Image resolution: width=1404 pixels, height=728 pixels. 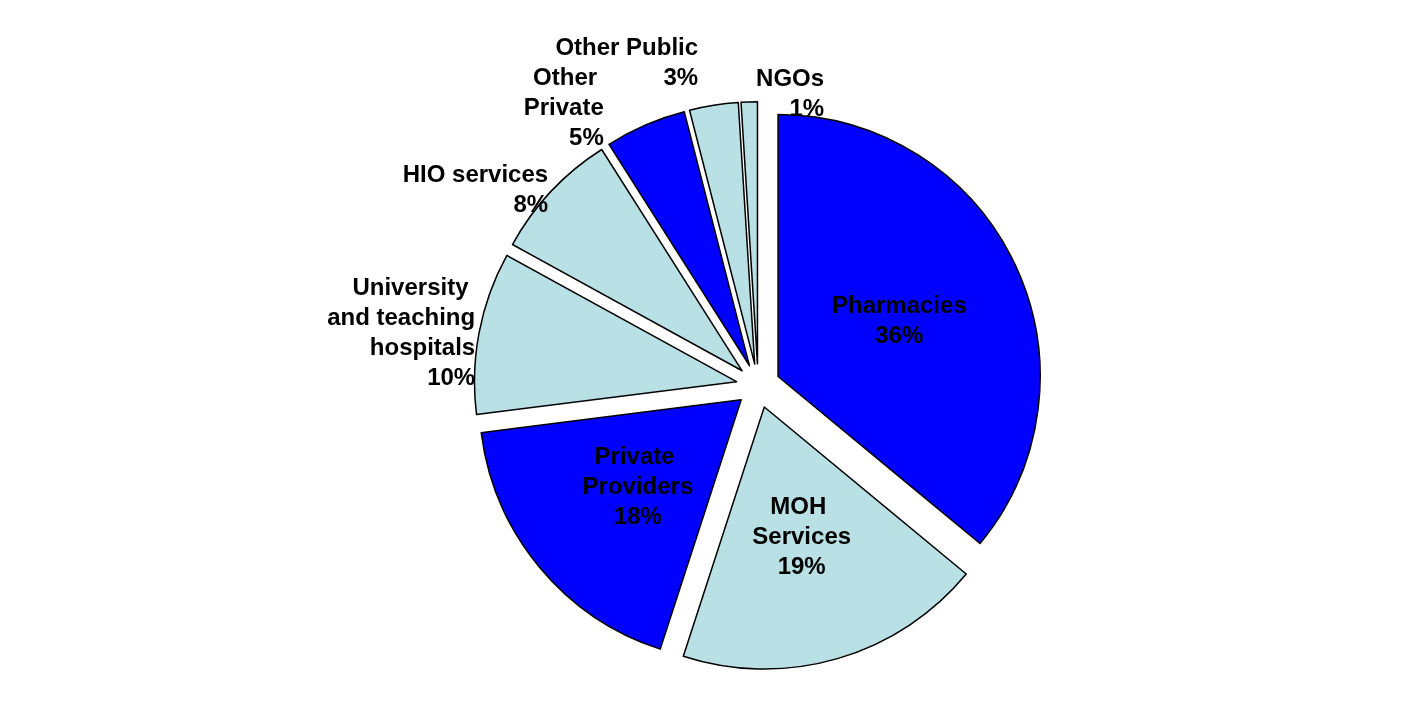 I want to click on data-label: 5%, so click(x=586, y=136).